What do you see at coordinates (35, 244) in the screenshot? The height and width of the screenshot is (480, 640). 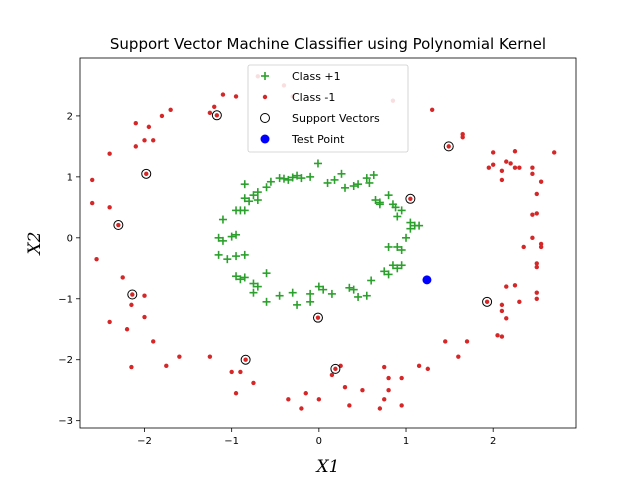 I see `y-axis-label: X2` at bounding box center [35, 244].